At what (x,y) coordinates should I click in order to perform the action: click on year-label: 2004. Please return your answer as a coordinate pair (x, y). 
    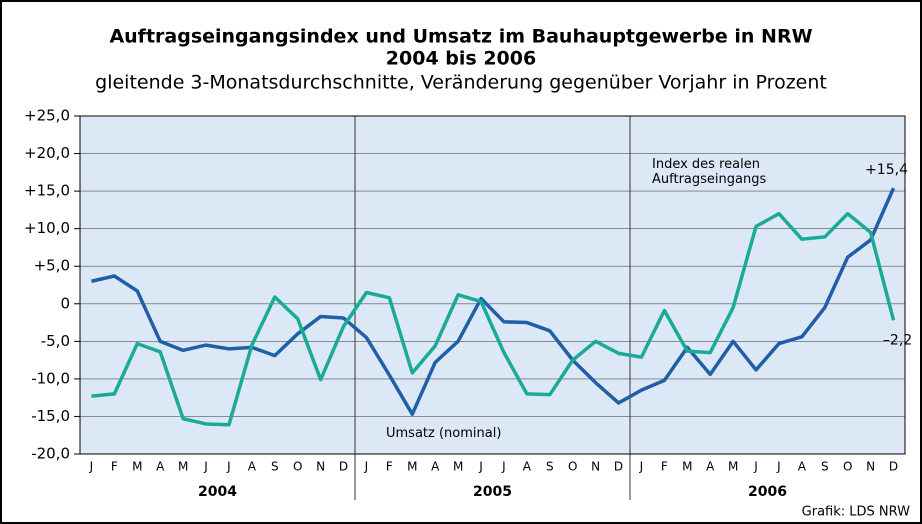
    Looking at the image, I should click on (217, 492).